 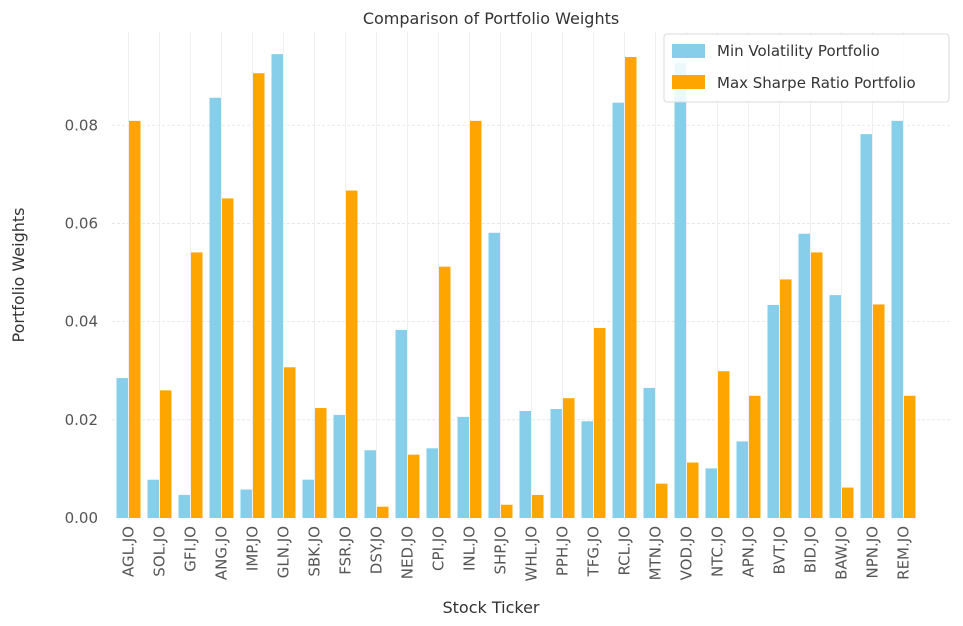 I want to click on bar-max-sharpe-sol-jo, so click(x=166, y=454).